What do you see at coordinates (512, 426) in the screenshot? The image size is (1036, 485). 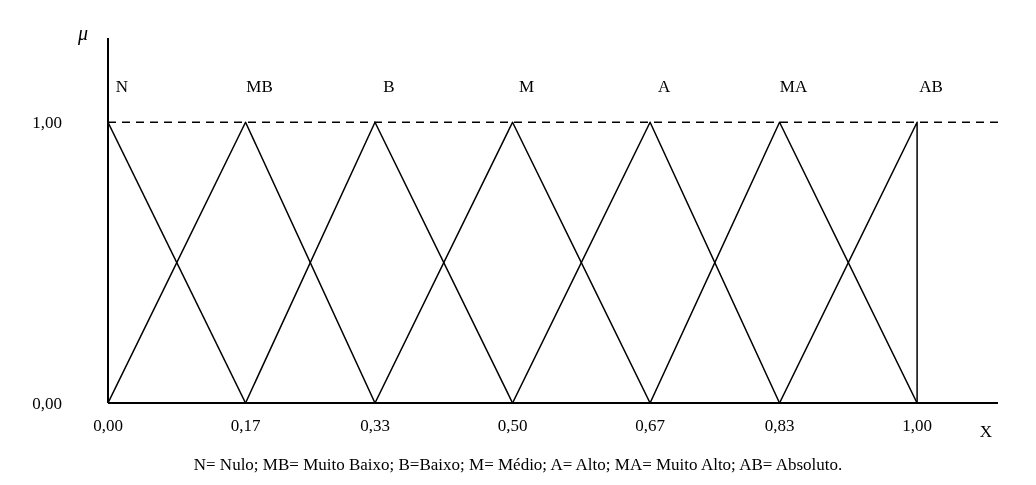 I see `x-tick-label: 0,50` at bounding box center [512, 426].